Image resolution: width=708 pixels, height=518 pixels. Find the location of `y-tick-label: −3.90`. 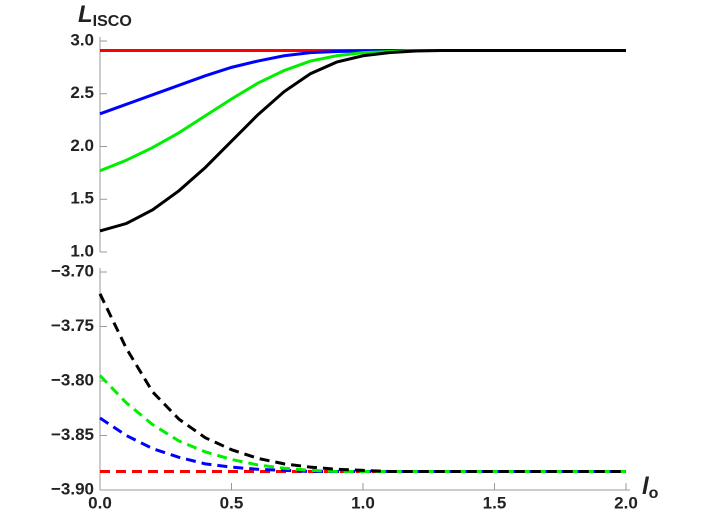

y-tick-label: −3.90 is located at coordinates (72, 488).